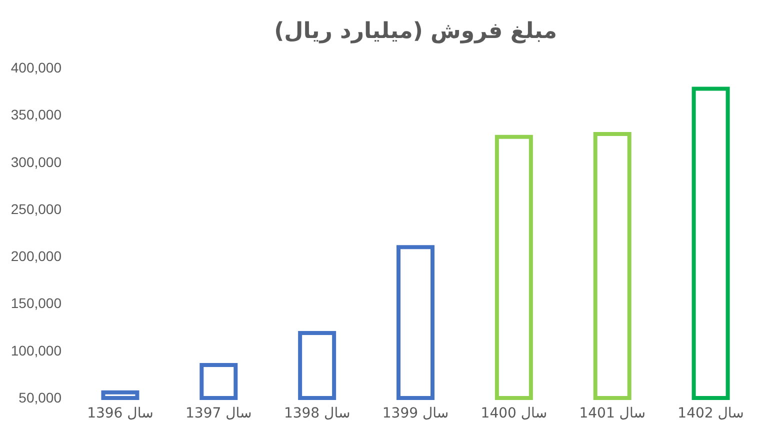 The image size is (780, 432). What do you see at coordinates (36, 162) in the screenshot?
I see `y-tick-label: 300,000` at bounding box center [36, 162].